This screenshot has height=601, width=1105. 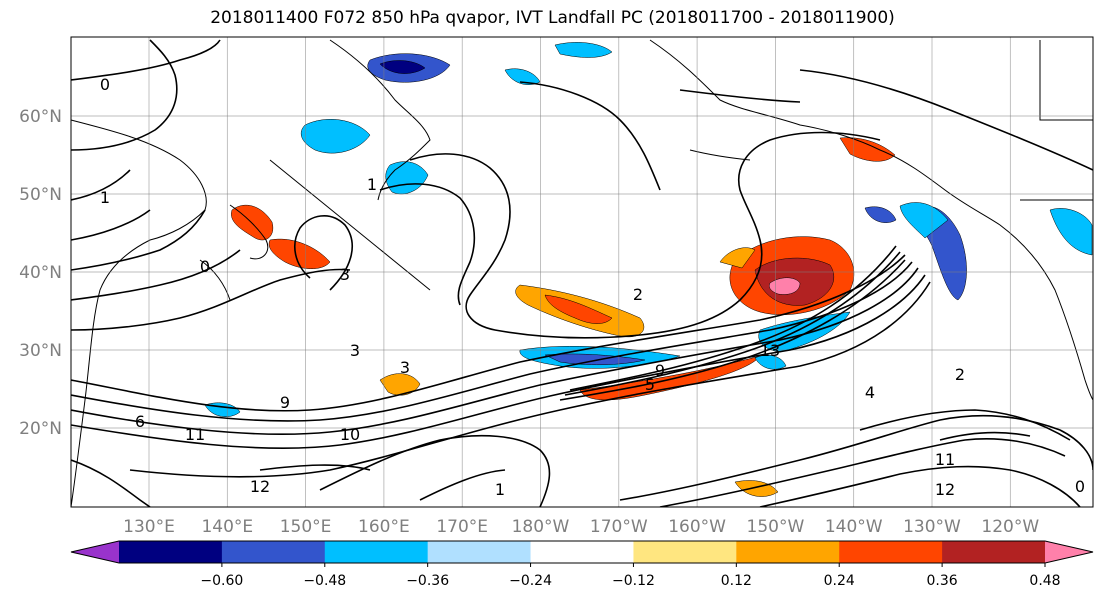 What do you see at coordinates (462, 527) in the screenshot?
I see `longitude-label: 170°E` at bounding box center [462, 527].